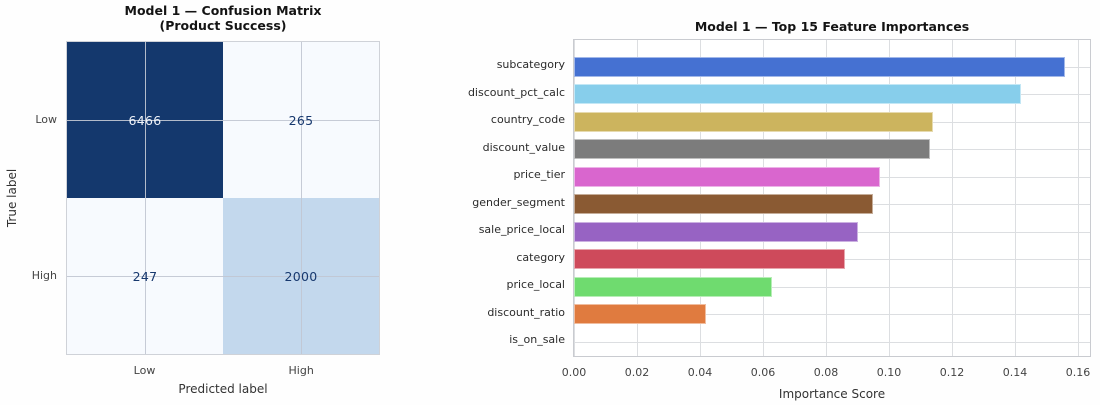  What do you see at coordinates (832, 394) in the screenshot?
I see `feature-importance-xlabel: Importance Score` at bounding box center [832, 394].